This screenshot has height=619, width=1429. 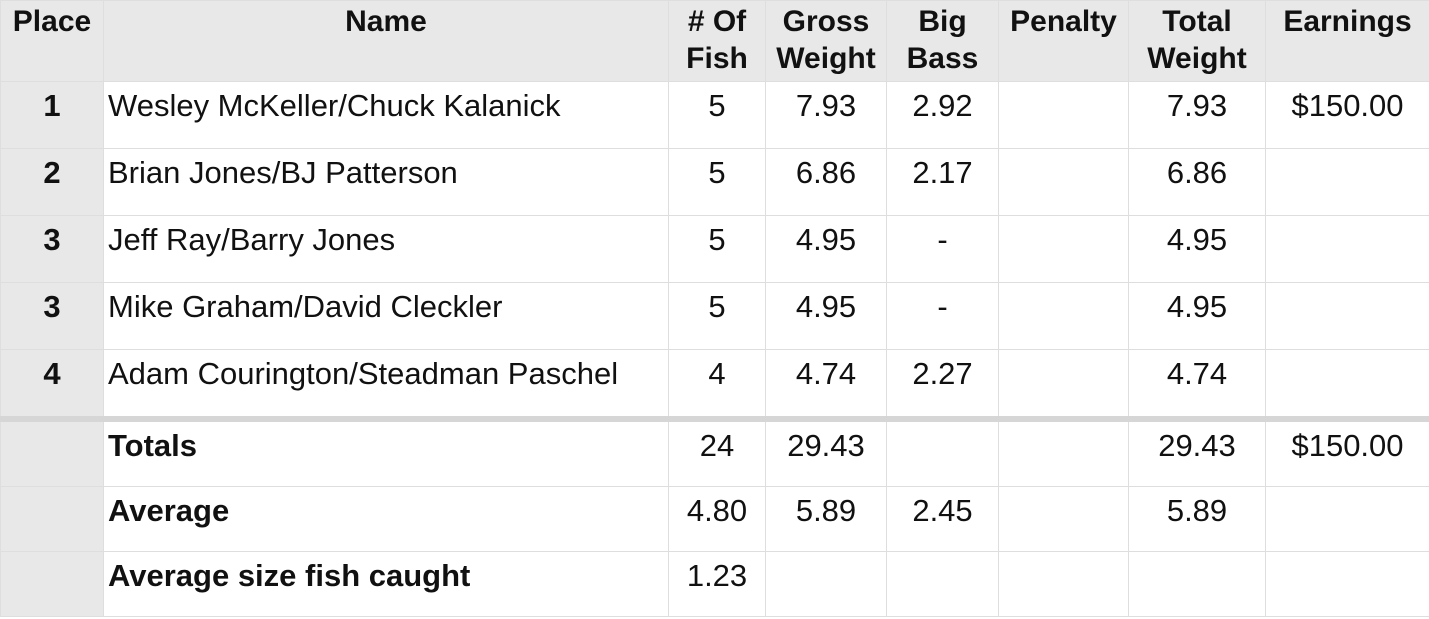 I want to click on summary-row: Average size fish caught 1.23, so click(x=714, y=584).